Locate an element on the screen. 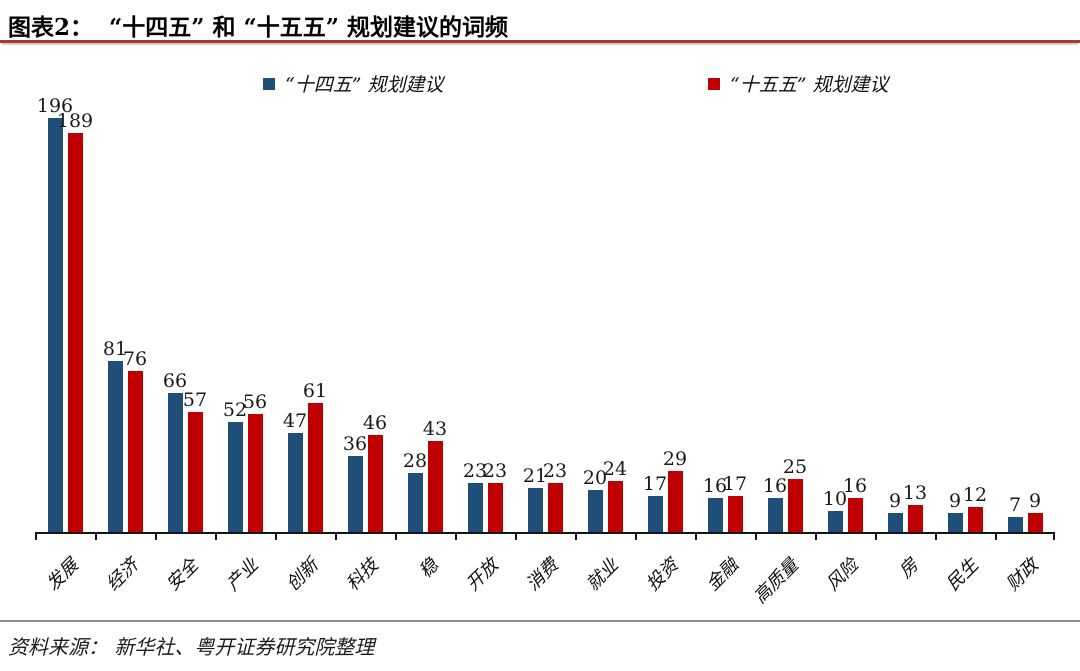 The width and height of the screenshot is (1080, 671). bar-pair: 17 29 is located at coordinates (665, 491).